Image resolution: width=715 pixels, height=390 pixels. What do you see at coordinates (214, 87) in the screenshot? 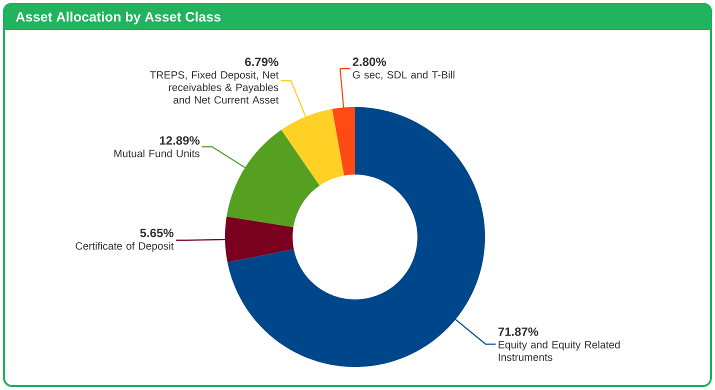
I see `slice-label: TREPS, Fixed Deposit, Net receivables & Payables and Net Current Asset` at bounding box center [214, 87].